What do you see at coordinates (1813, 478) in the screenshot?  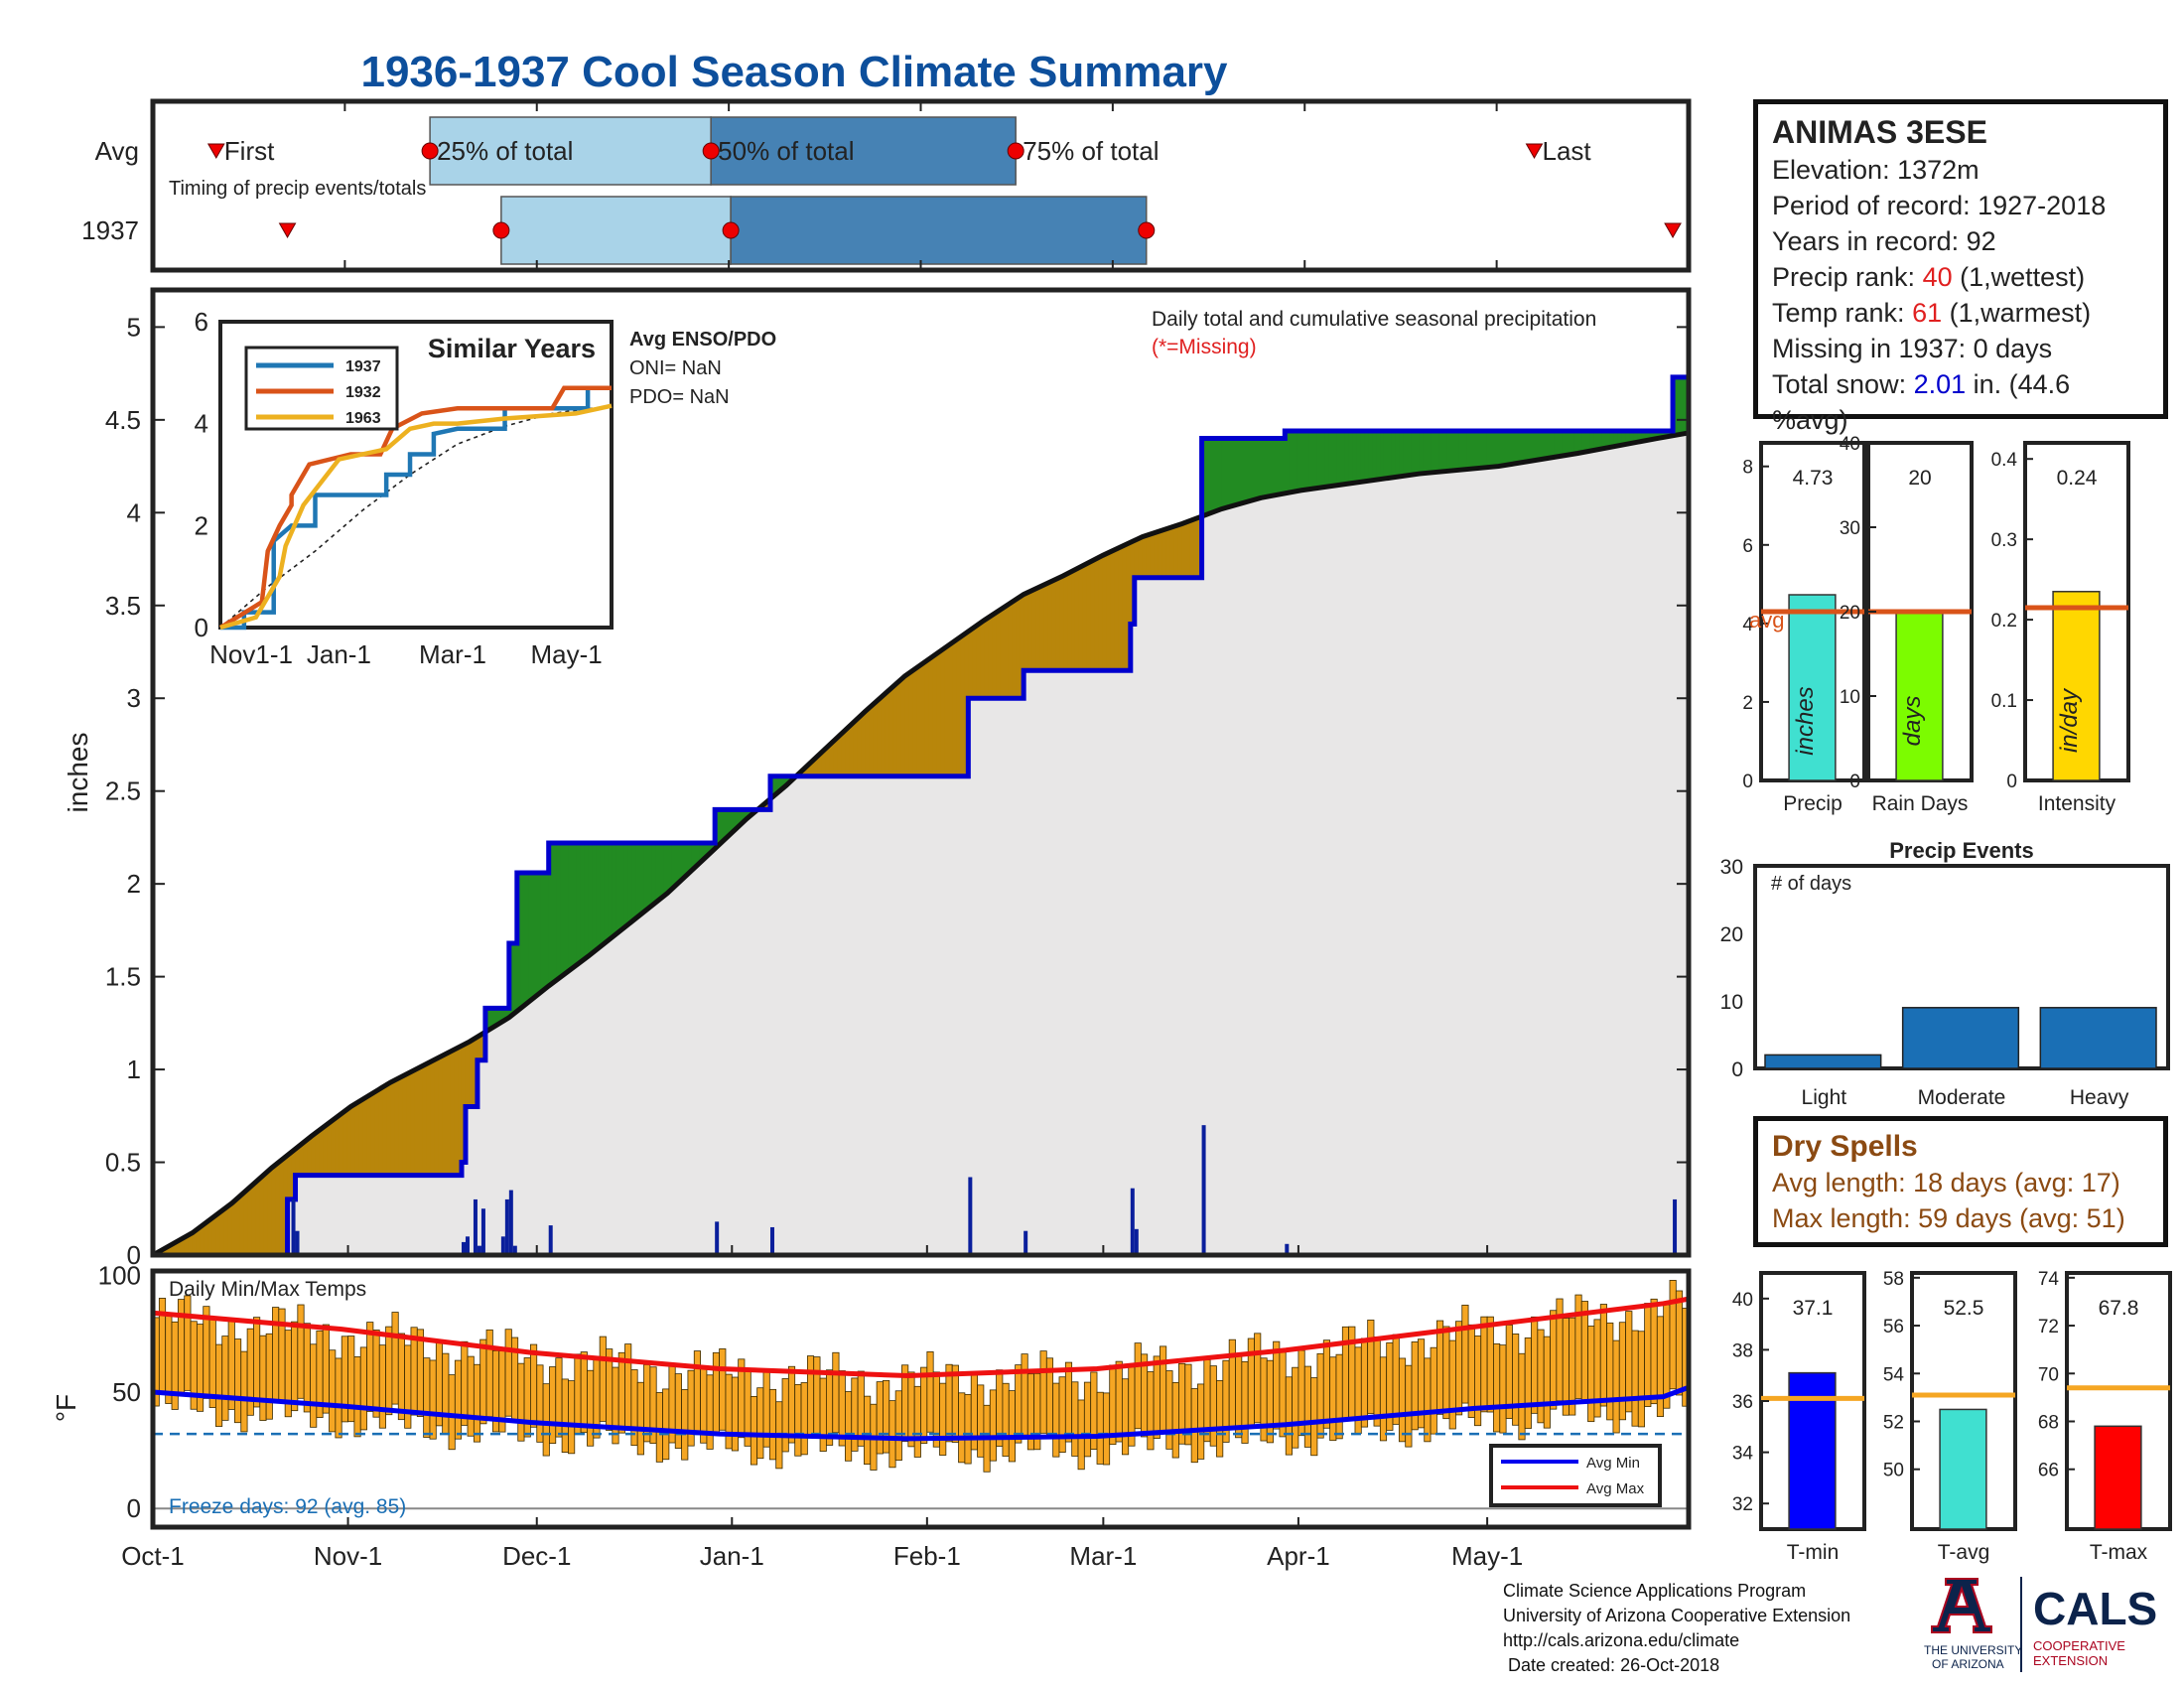 I see `stats-value-precip: 4.73` at bounding box center [1813, 478].